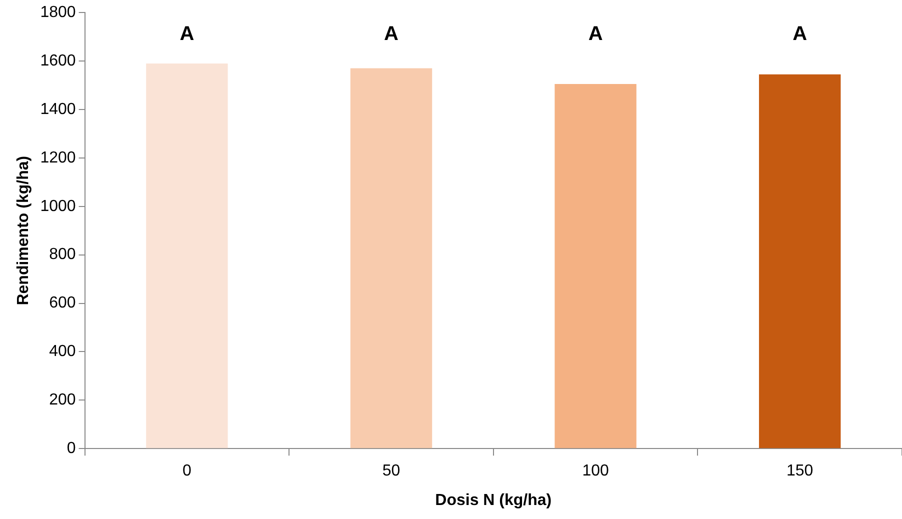  What do you see at coordinates (58, 157) in the screenshot?
I see `y-tick-label: 1200` at bounding box center [58, 157].